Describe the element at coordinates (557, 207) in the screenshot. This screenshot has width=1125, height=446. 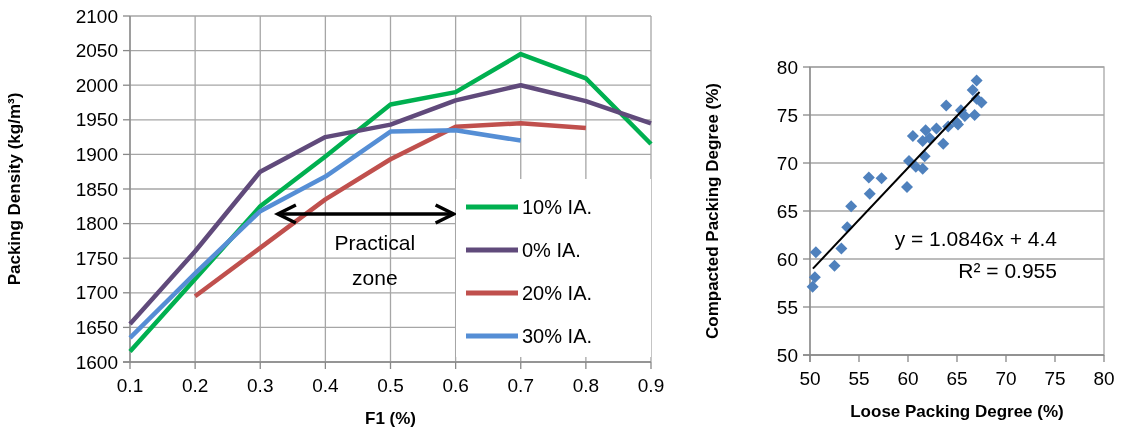
I see `legend-label: 10% IA.` at that location.